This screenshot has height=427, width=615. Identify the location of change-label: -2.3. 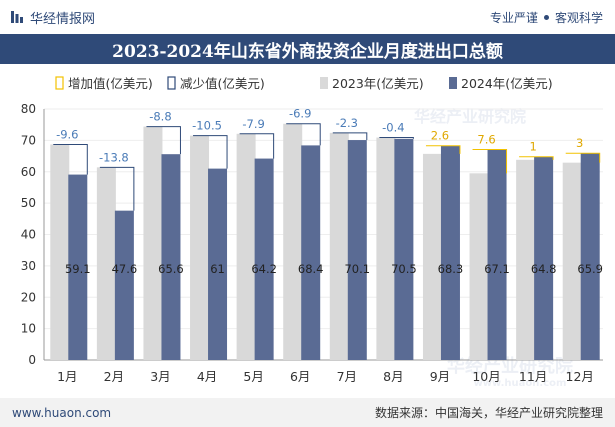
(347, 123).